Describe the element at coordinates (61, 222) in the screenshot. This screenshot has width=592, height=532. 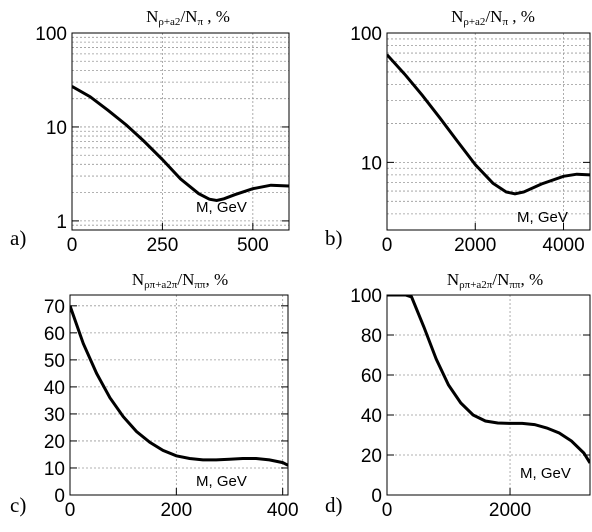
I see `y-tick-label: 1` at that location.